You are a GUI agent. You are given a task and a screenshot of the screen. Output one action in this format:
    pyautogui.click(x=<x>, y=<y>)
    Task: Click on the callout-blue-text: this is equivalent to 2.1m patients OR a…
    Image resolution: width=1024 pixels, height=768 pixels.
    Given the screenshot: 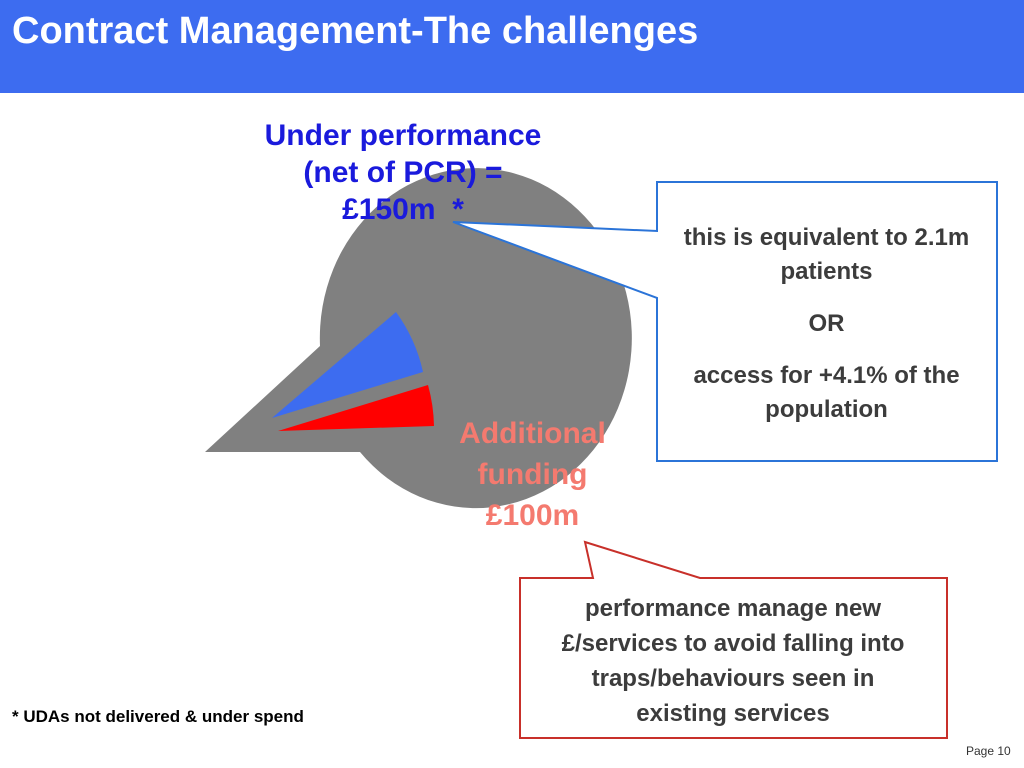 What is the action you would take?
    pyautogui.click(x=826, y=321)
    